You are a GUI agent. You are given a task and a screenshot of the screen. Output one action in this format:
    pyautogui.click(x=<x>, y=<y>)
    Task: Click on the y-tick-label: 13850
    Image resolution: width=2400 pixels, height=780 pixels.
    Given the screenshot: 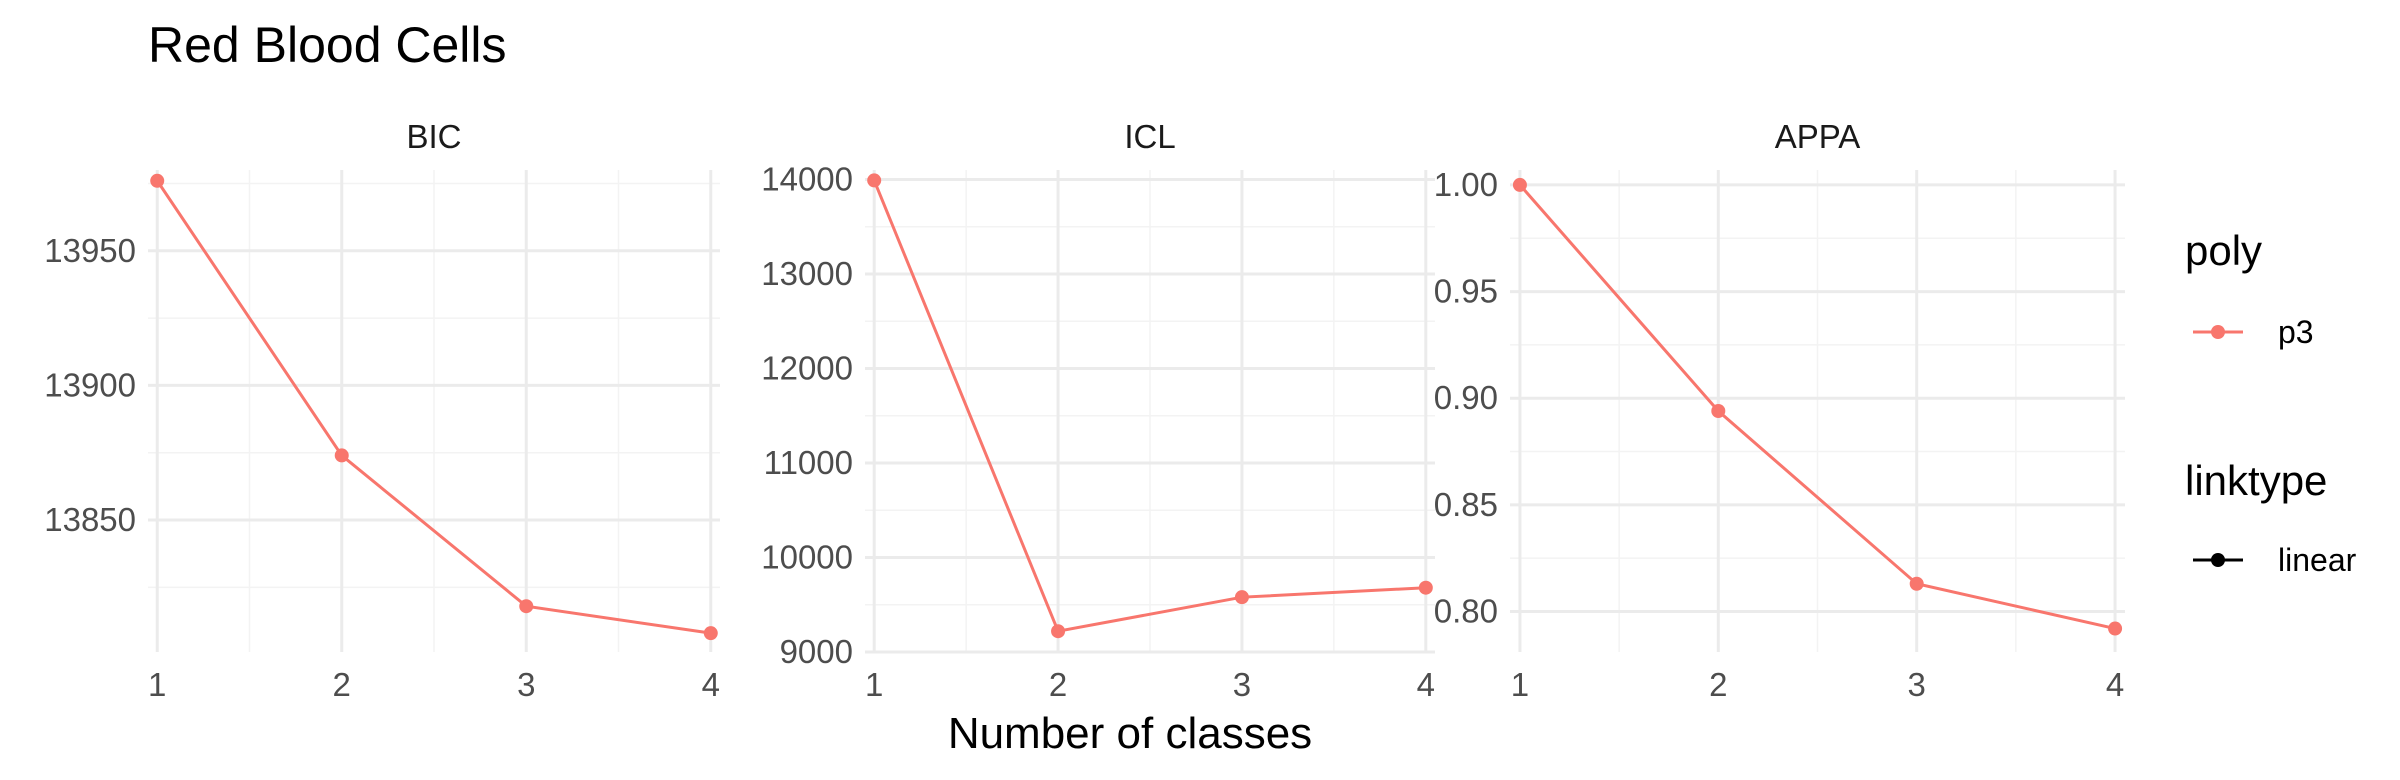 What is the action you would take?
    pyautogui.click(x=90, y=519)
    